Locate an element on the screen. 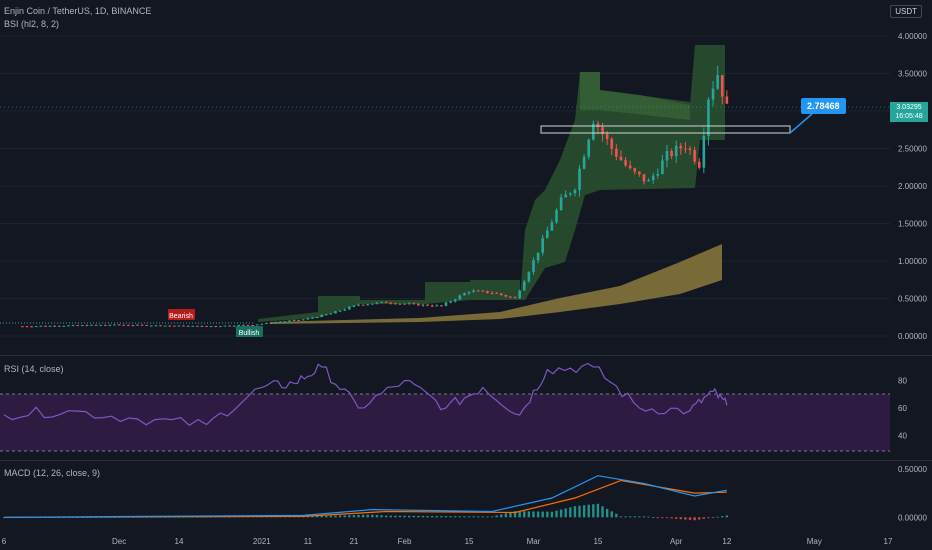 The width and height of the screenshot is (932, 550). price-tick: 0.50000 is located at coordinates (912, 299).